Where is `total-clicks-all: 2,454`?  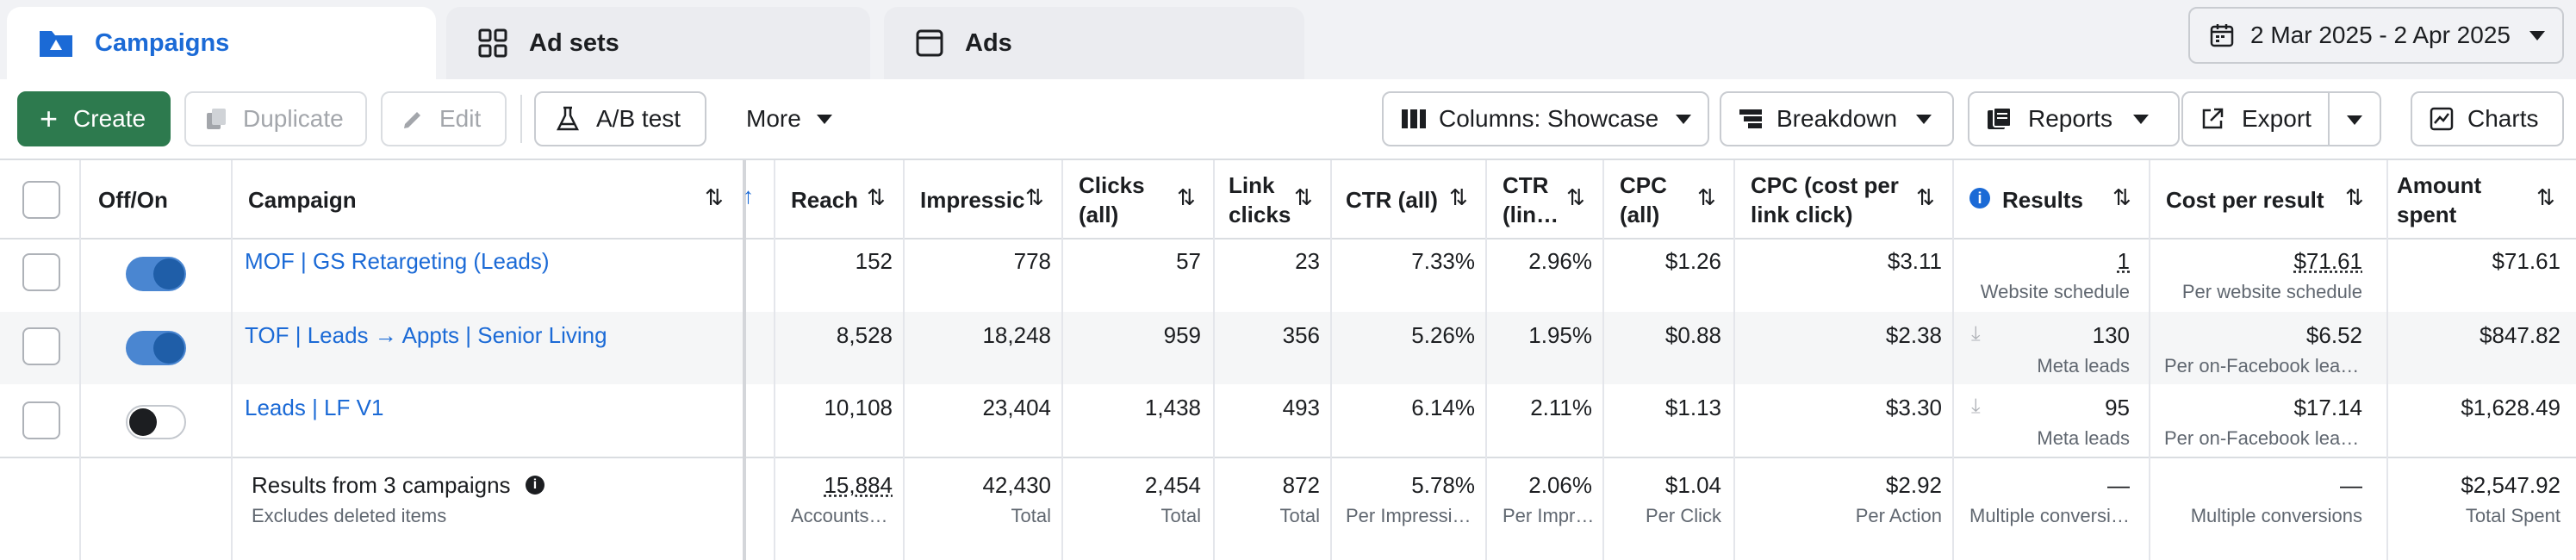 total-clicks-all: 2,454 is located at coordinates (1172, 485).